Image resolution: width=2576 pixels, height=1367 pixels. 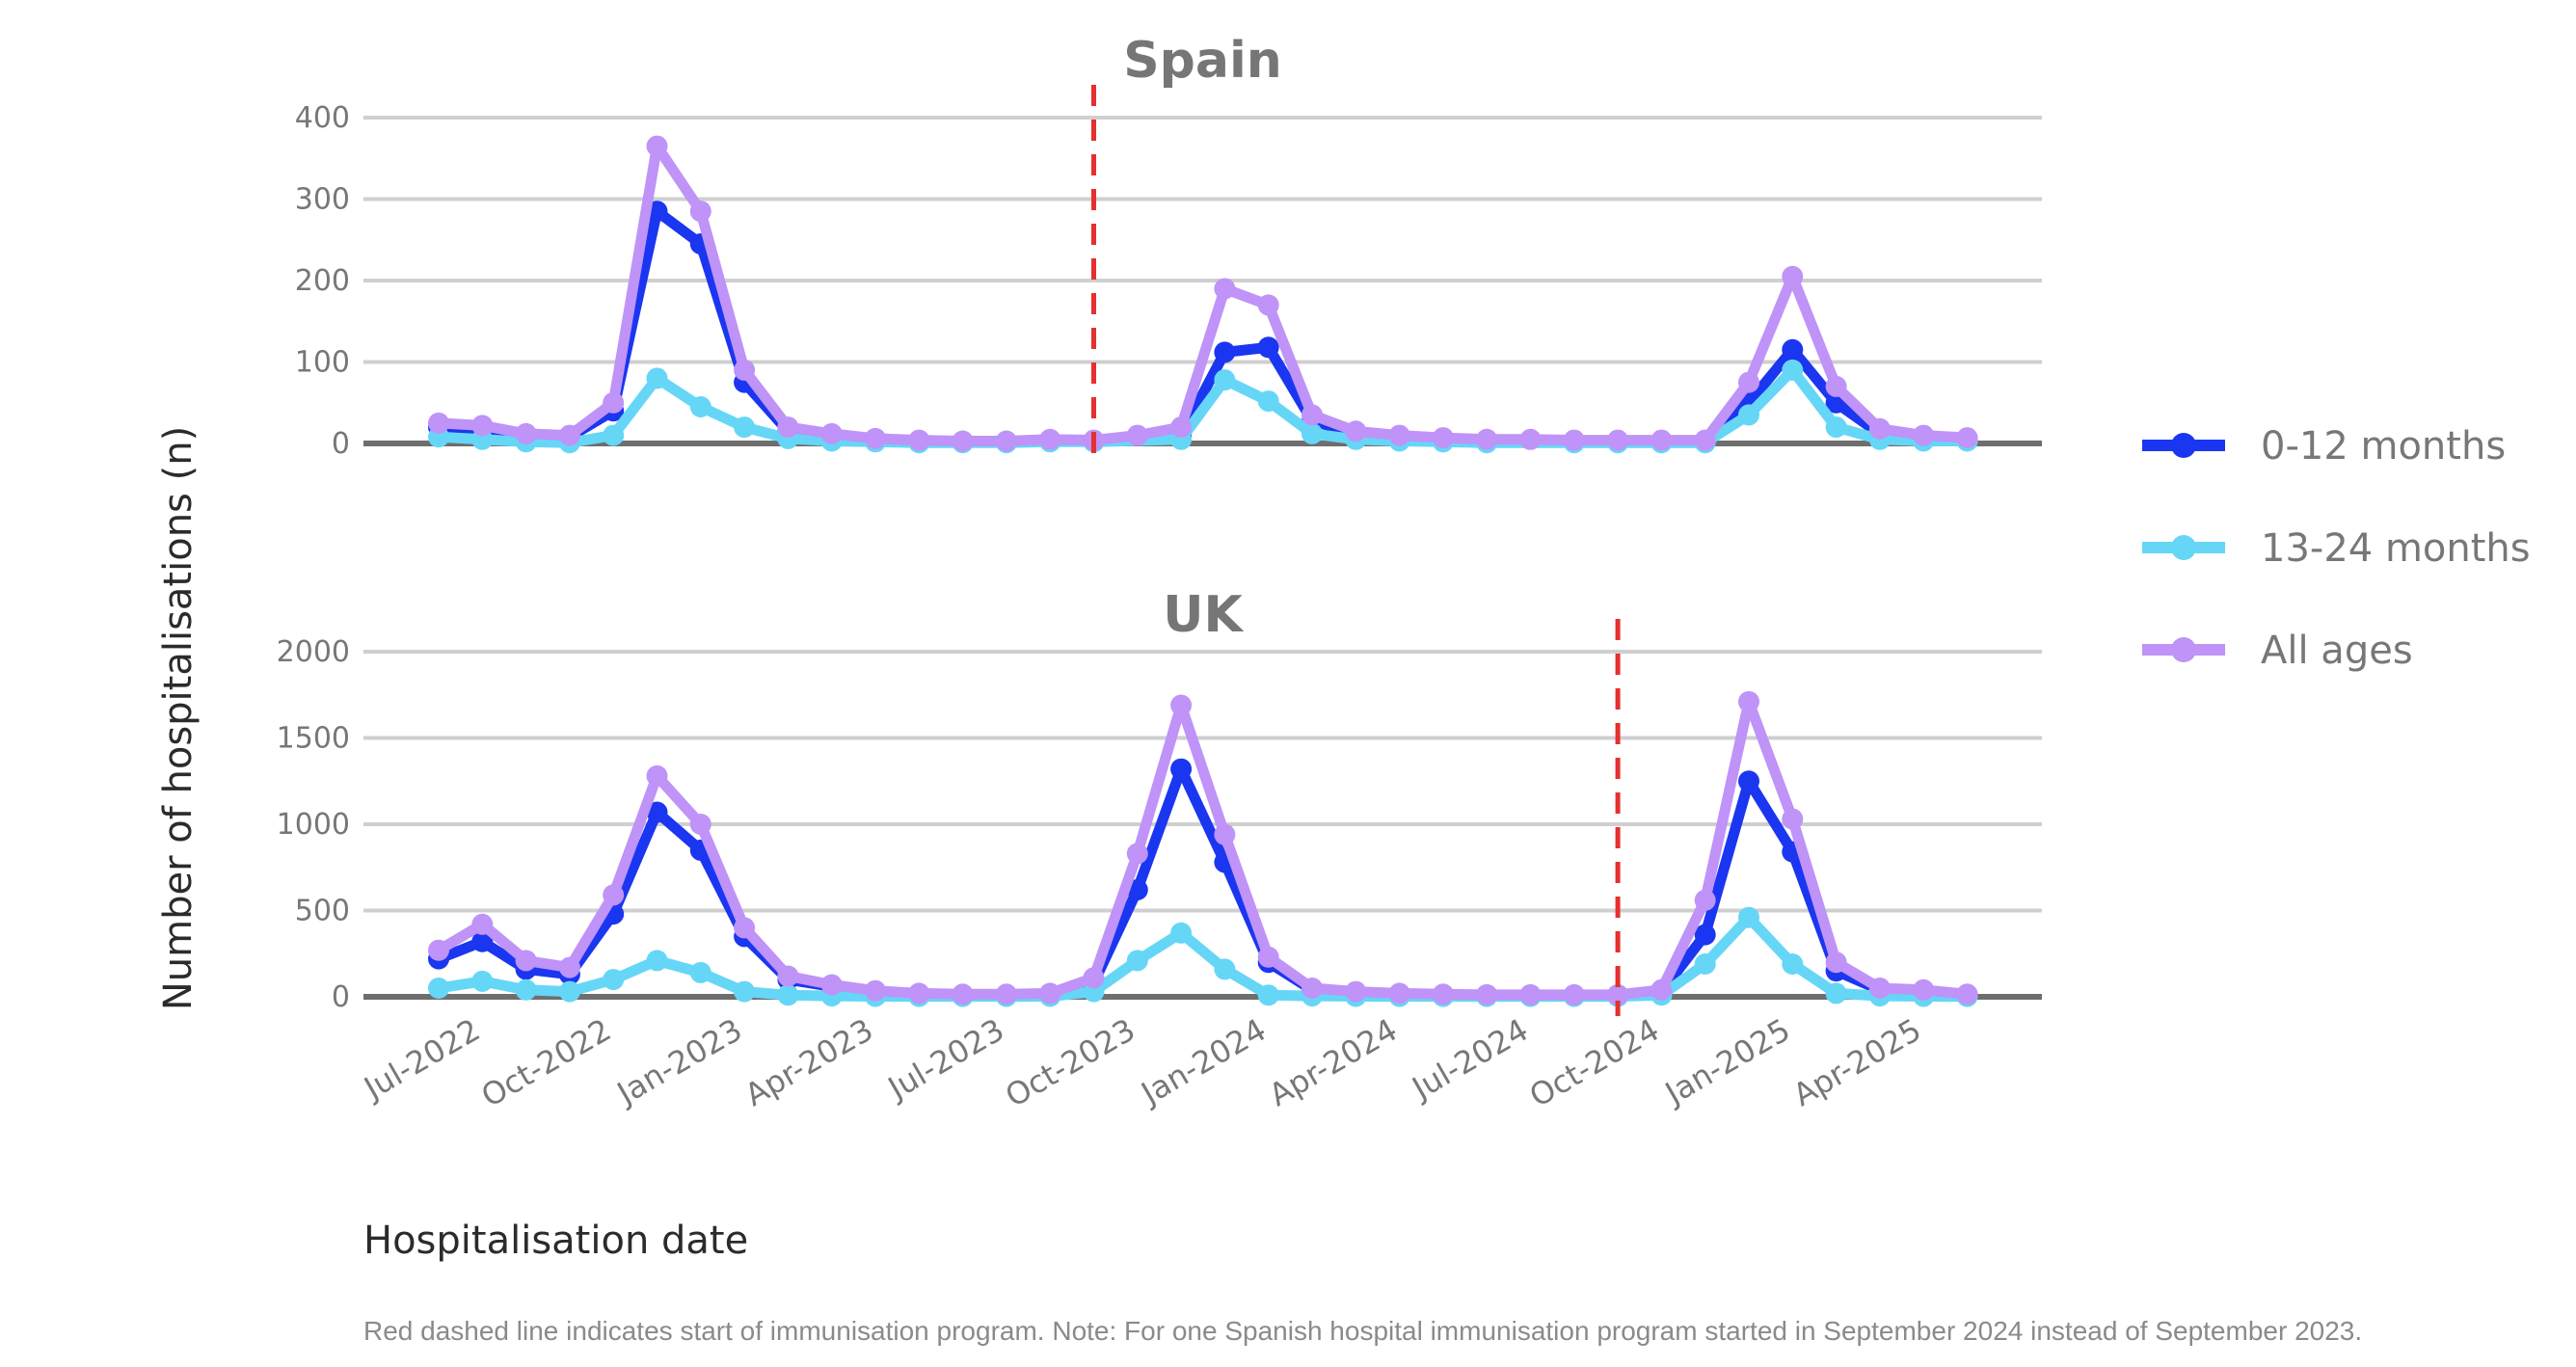 I want to click on legend-entry-13-24-months: 13-24 months, so click(x=2336, y=548).